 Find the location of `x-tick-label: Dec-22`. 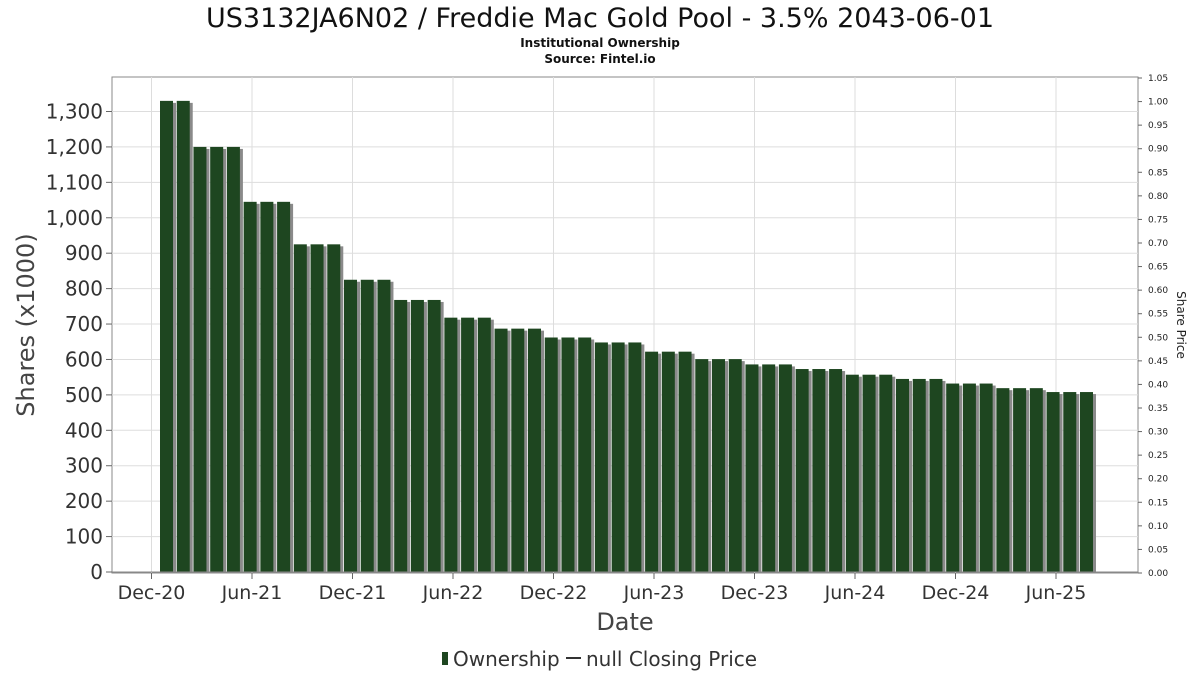

x-tick-label: Dec-22 is located at coordinates (554, 593).